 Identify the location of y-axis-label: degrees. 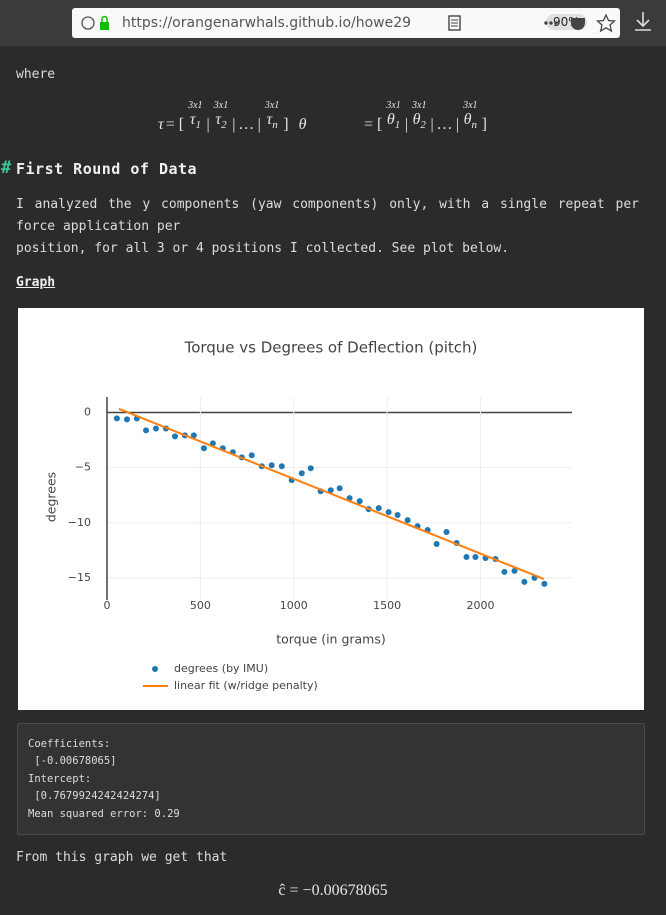
(51, 497).